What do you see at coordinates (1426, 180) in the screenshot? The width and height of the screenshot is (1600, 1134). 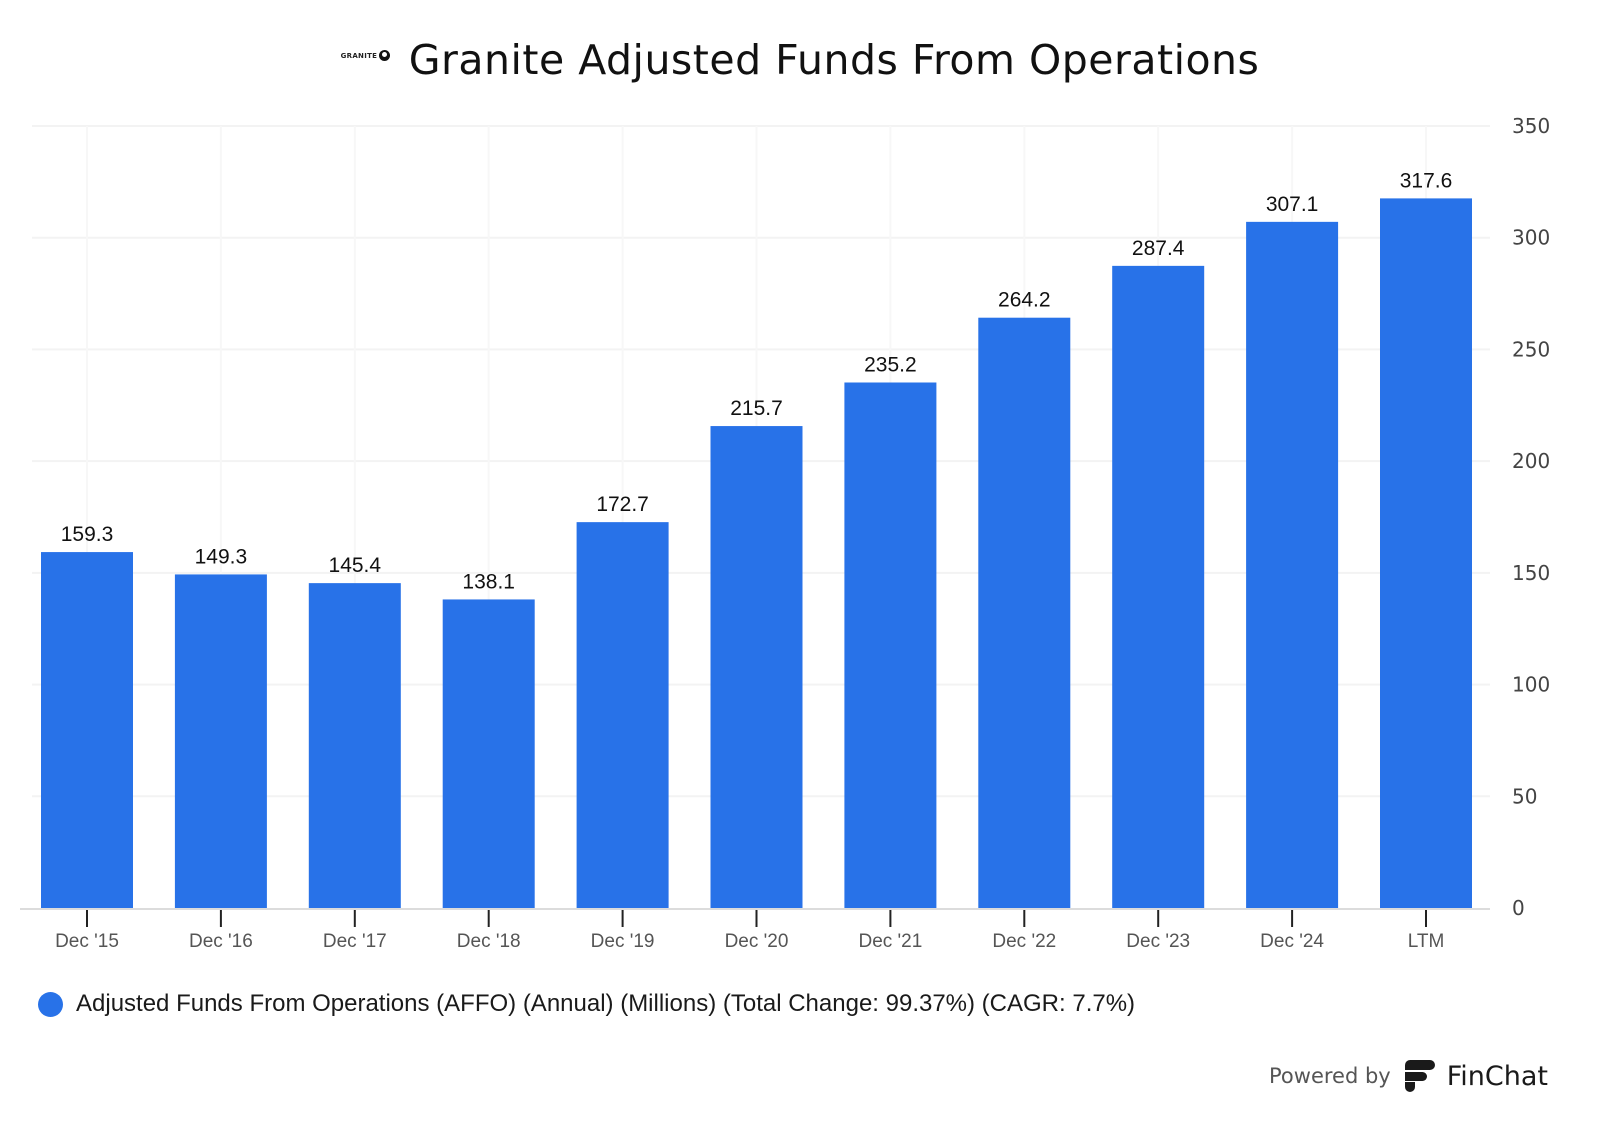 I see `data-label: 317.6` at bounding box center [1426, 180].